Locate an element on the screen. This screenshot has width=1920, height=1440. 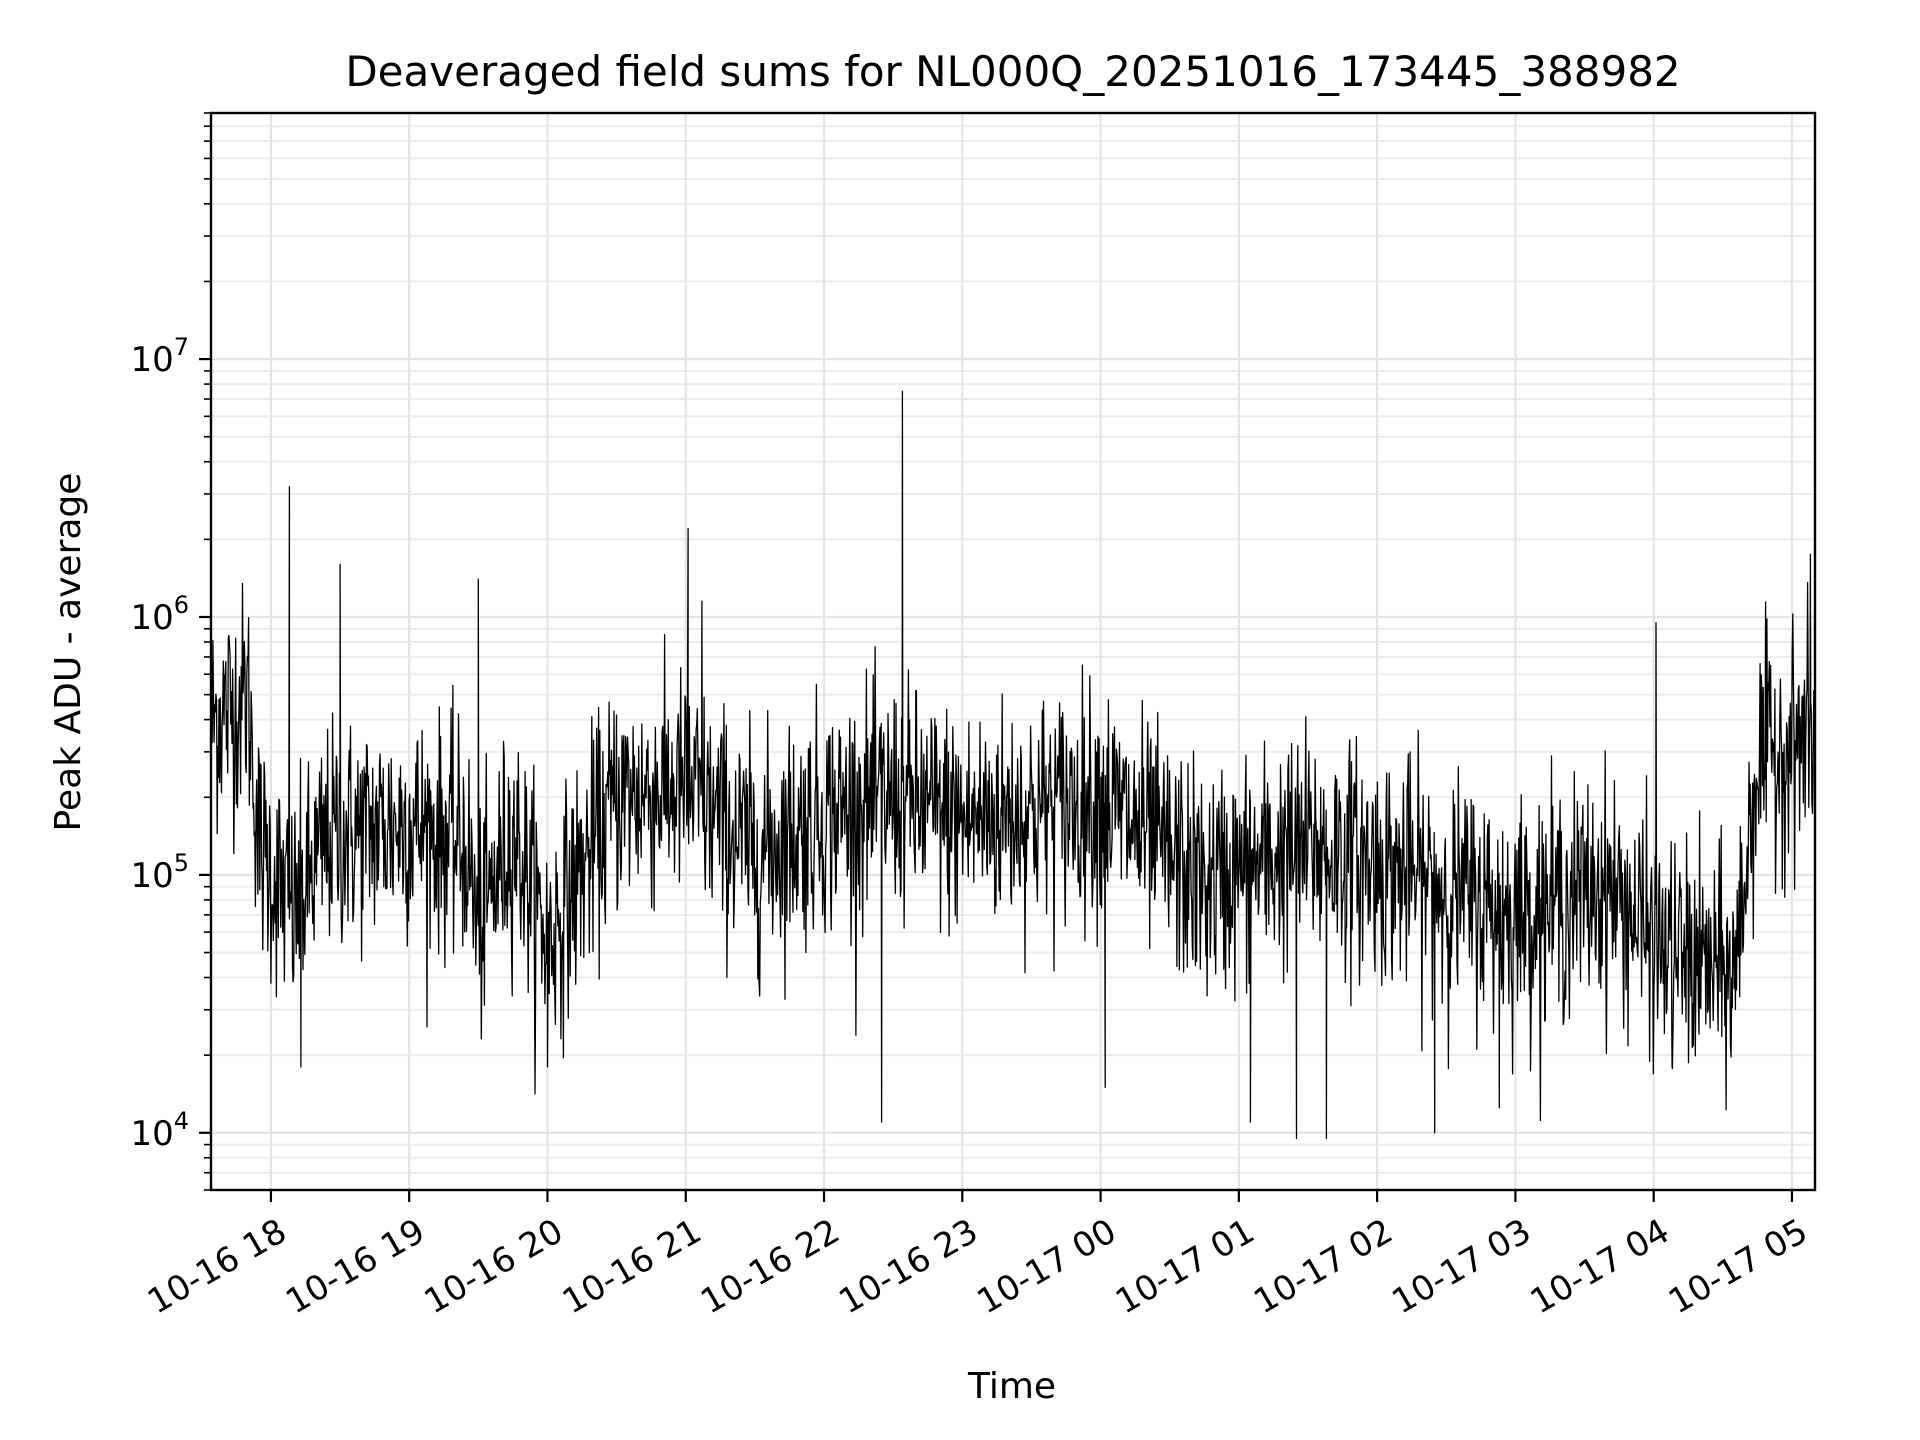
y-axis-label: Peak ADU - average is located at coordinates (68, 652).